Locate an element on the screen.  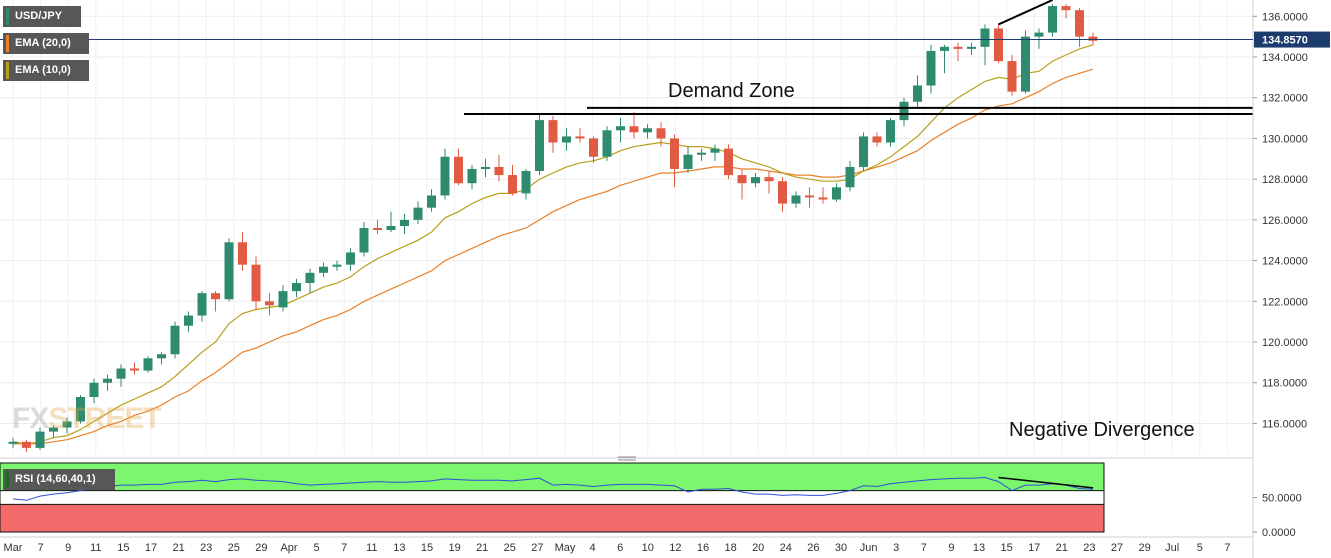
time-tick-label: 6 is located at coordinates (620, 548).